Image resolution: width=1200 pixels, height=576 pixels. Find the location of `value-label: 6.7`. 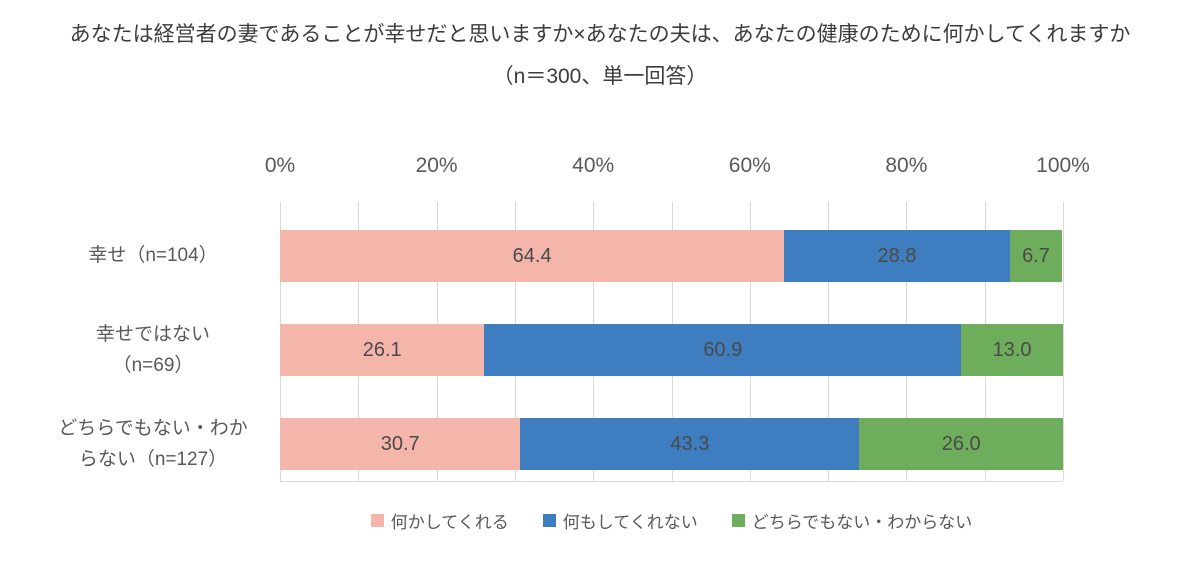

value-label: 6.7 is located at coordinates (1036, 255).